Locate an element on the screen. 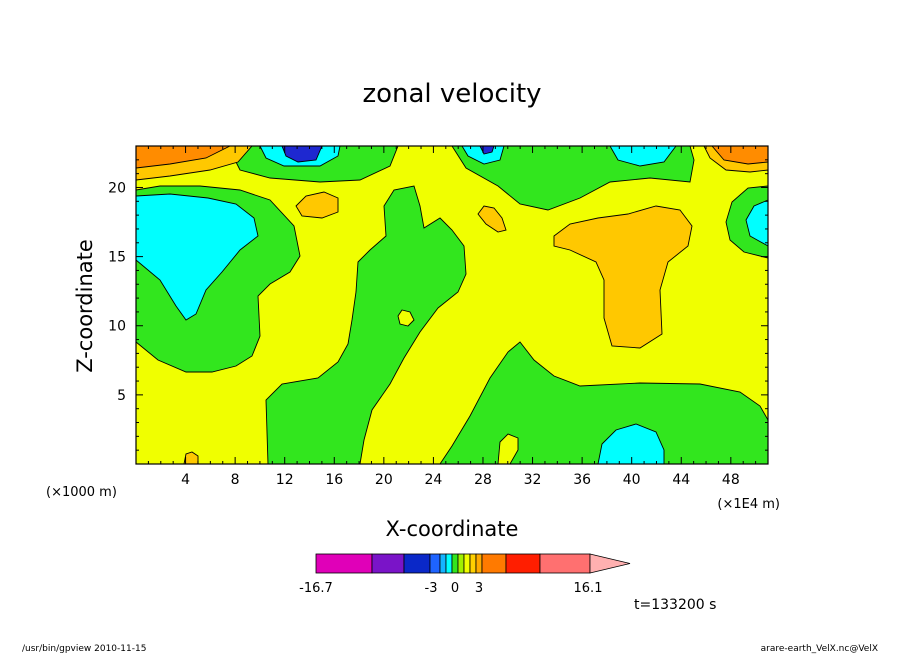  x-tick-label: 24 is located at coordinates (433, 480).